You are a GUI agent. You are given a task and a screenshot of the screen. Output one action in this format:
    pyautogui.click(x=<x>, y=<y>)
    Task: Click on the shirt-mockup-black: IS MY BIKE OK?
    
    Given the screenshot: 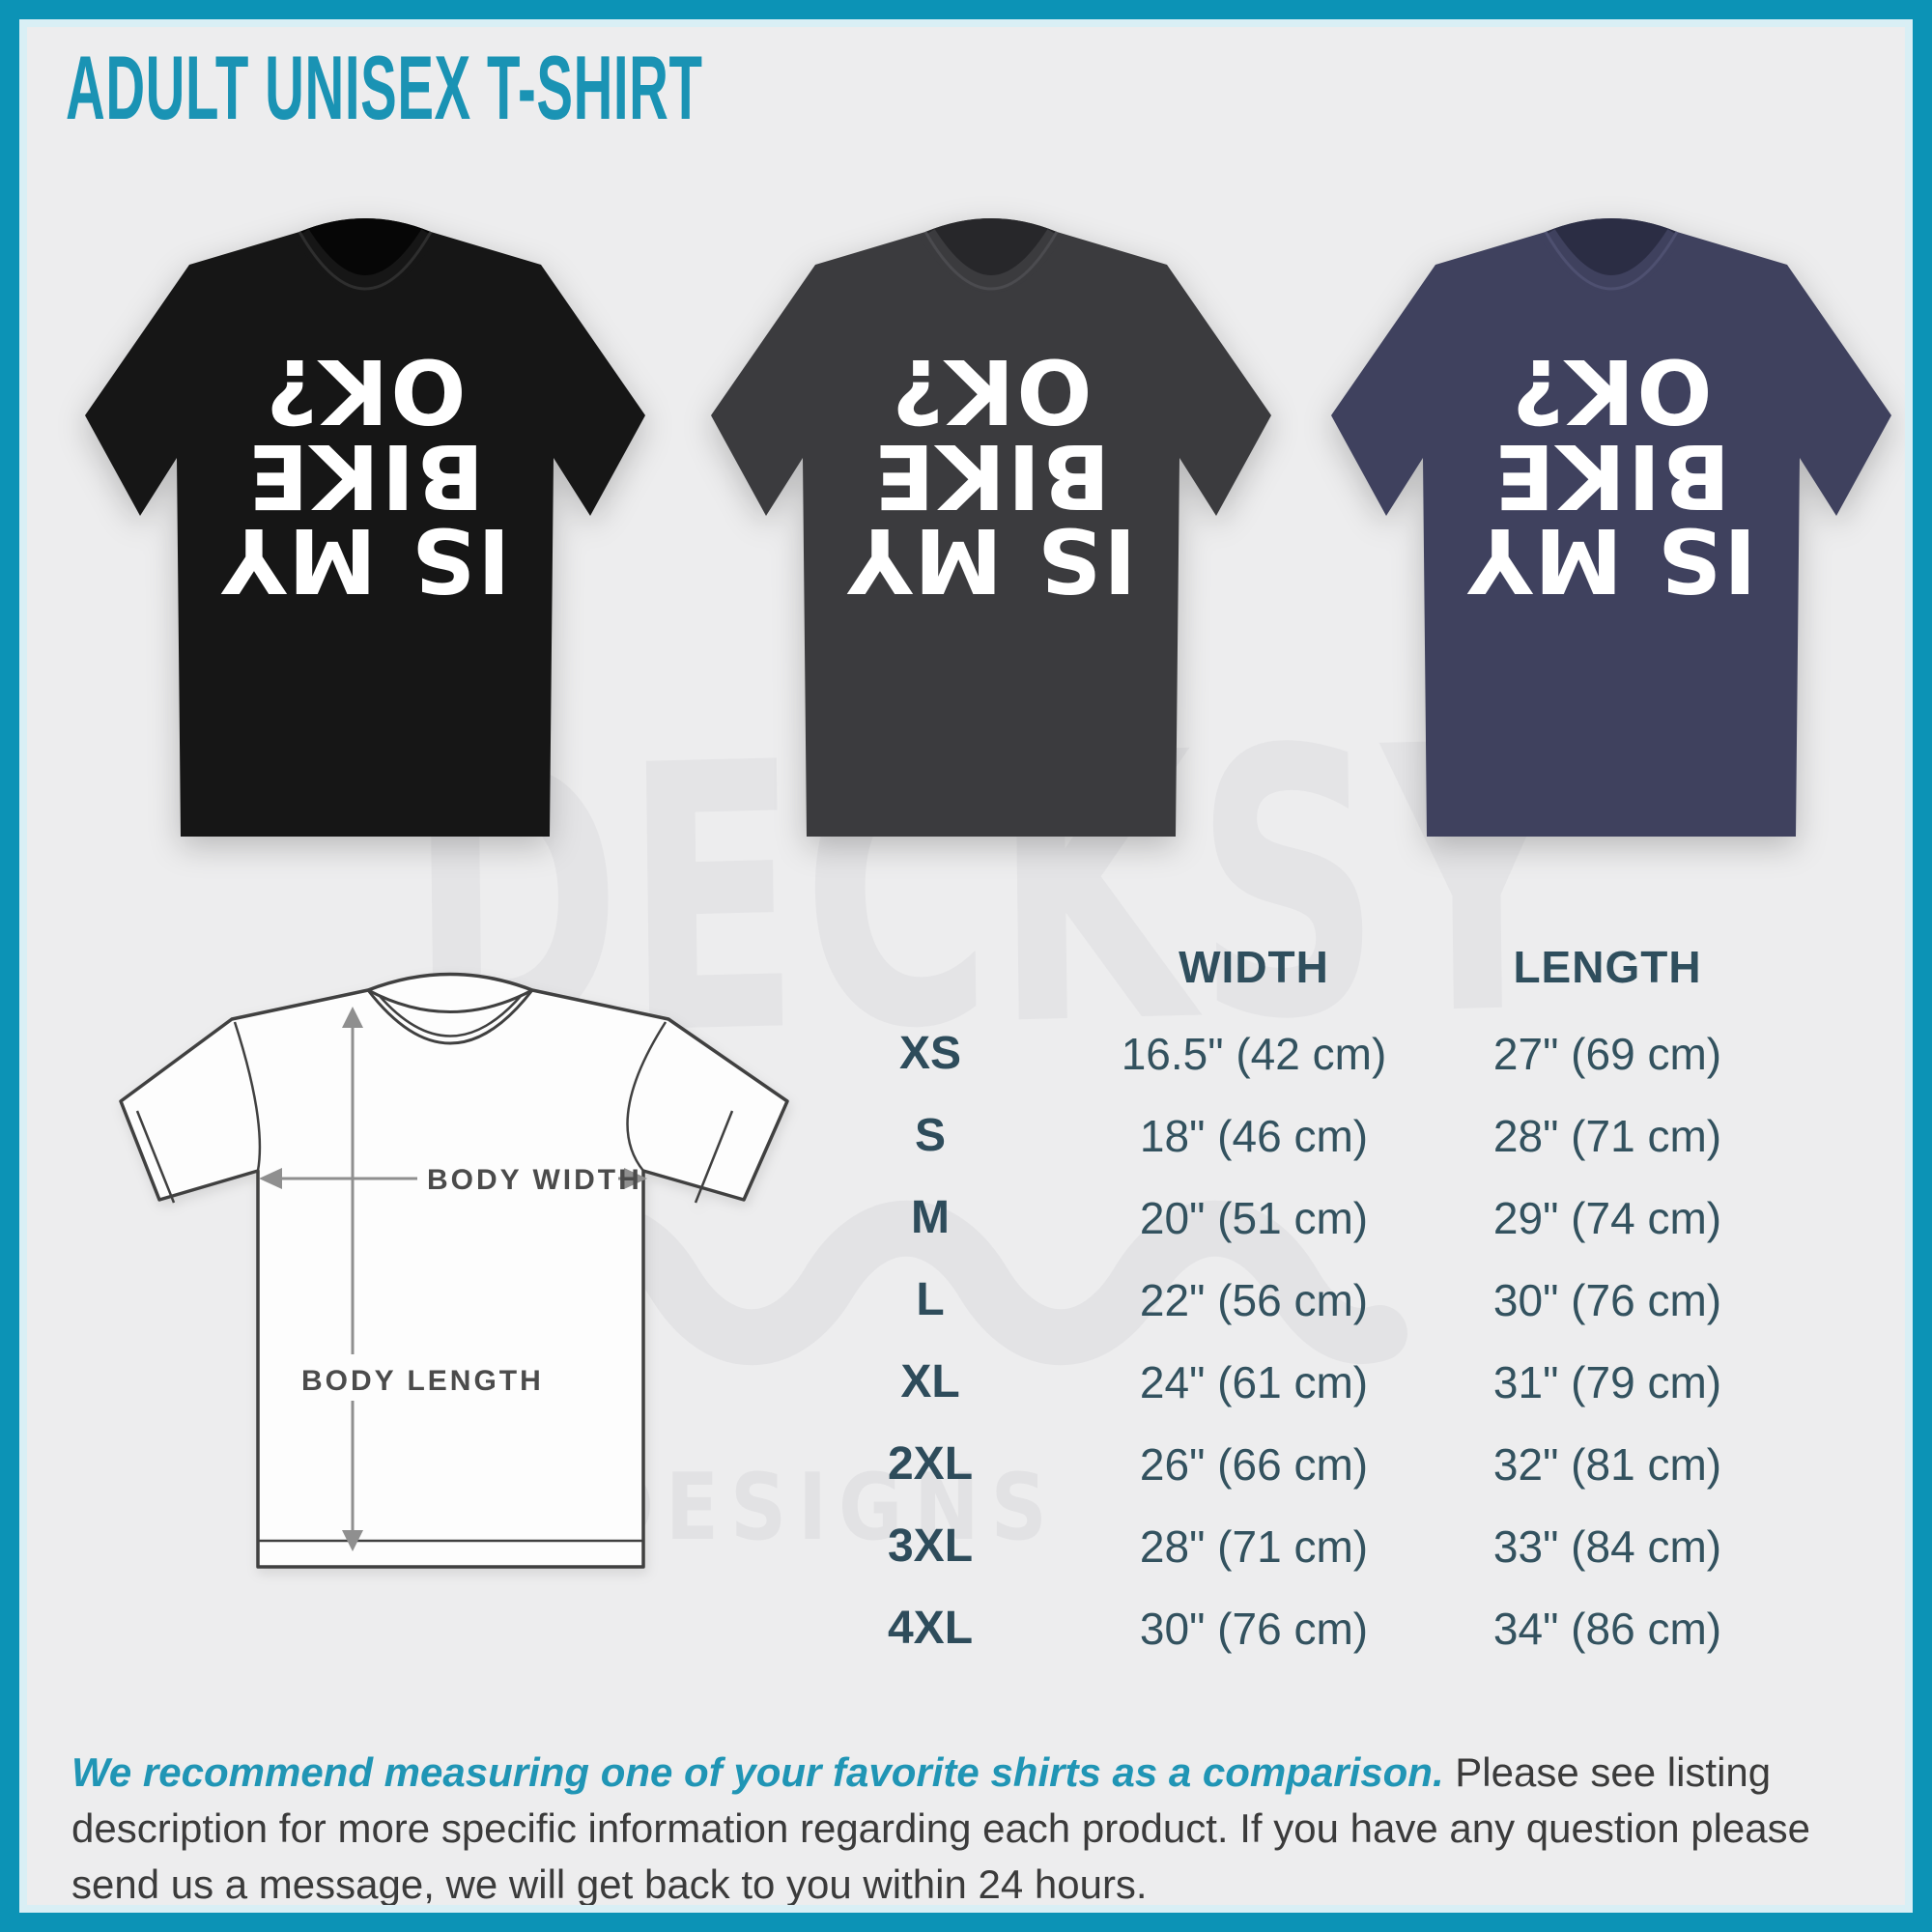 What is the action you would take?
    pyautogui.click(x=365, y=510)
    